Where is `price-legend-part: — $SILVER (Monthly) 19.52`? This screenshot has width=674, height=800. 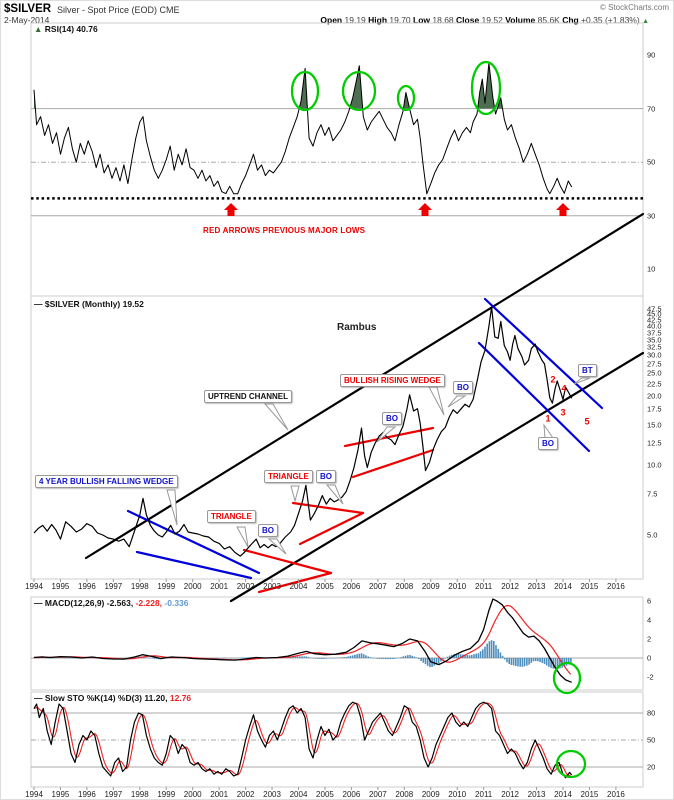
price-legend-part: — $SILVER (Monthly) 19.52 is located at coordinates (89, 304).